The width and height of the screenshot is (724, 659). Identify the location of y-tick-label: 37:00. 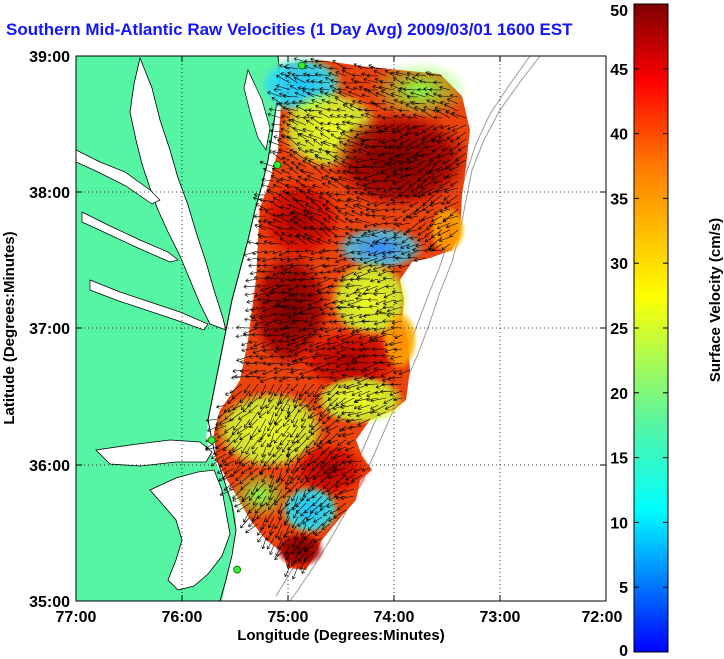
(49, 329).